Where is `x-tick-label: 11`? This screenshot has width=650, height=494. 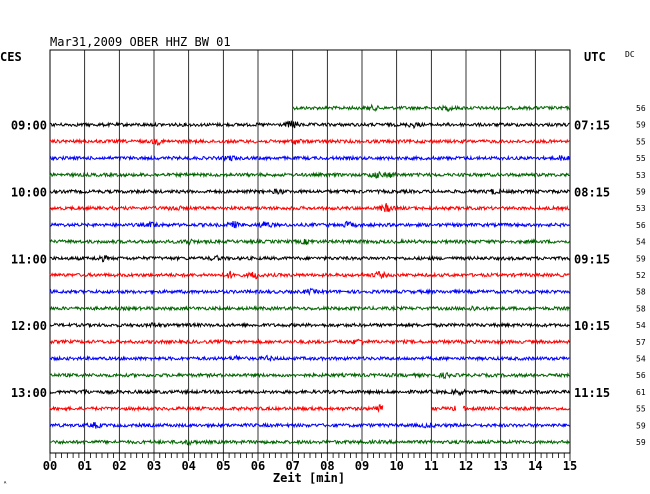
x-tick-label: 11 is located at coordinates (431, 466).